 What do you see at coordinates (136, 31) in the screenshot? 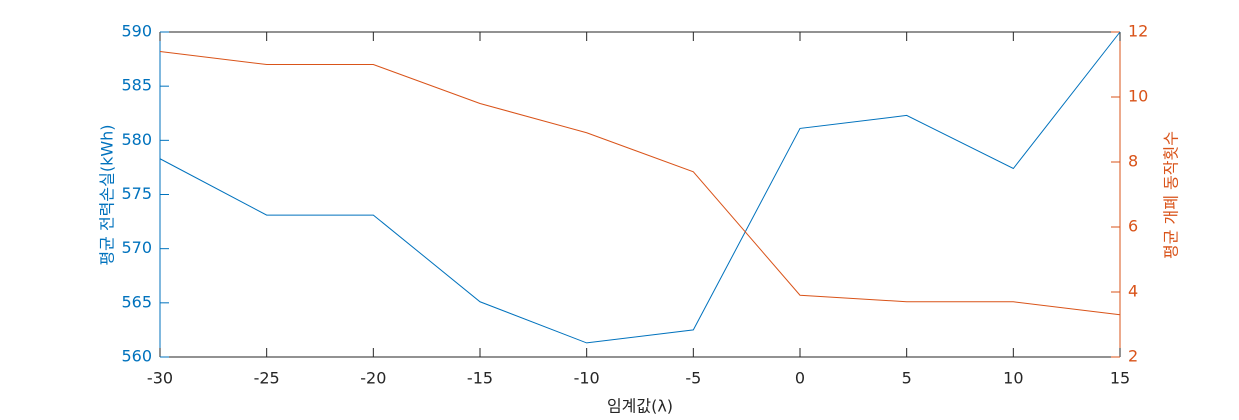
I see `y-tick-label: 590` at bounding box center [136, 31].